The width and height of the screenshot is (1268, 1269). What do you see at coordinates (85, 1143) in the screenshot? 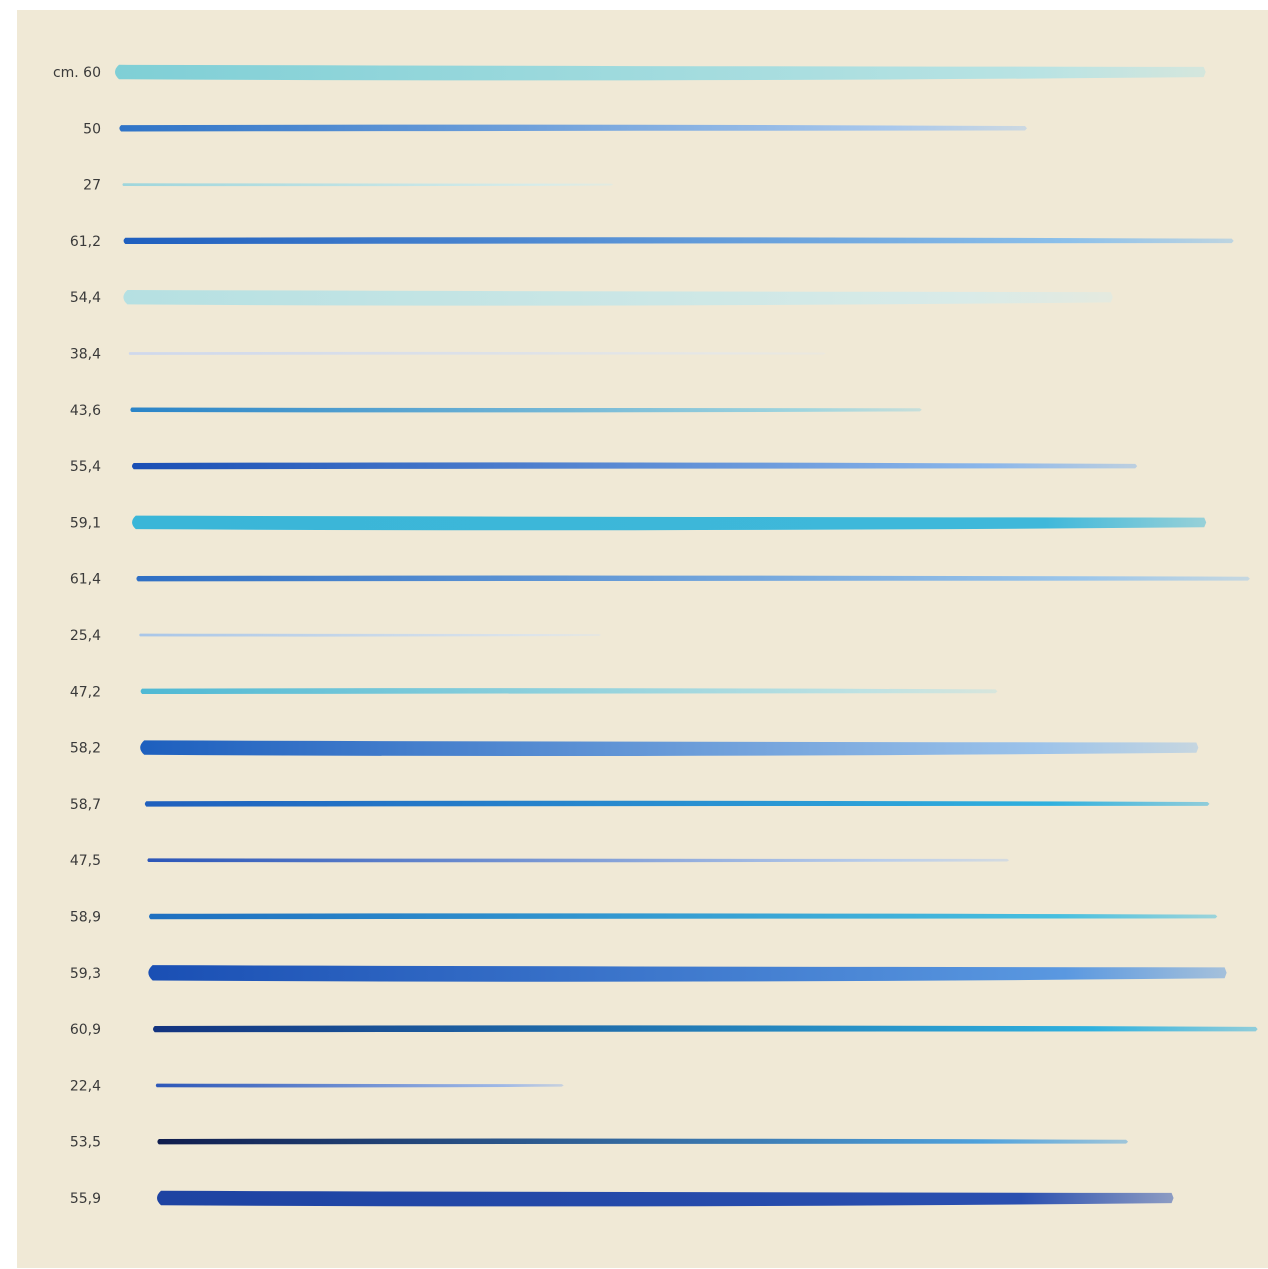
I see `stroke-length-label-20: 53,5` at bounding box center [85, 1143].